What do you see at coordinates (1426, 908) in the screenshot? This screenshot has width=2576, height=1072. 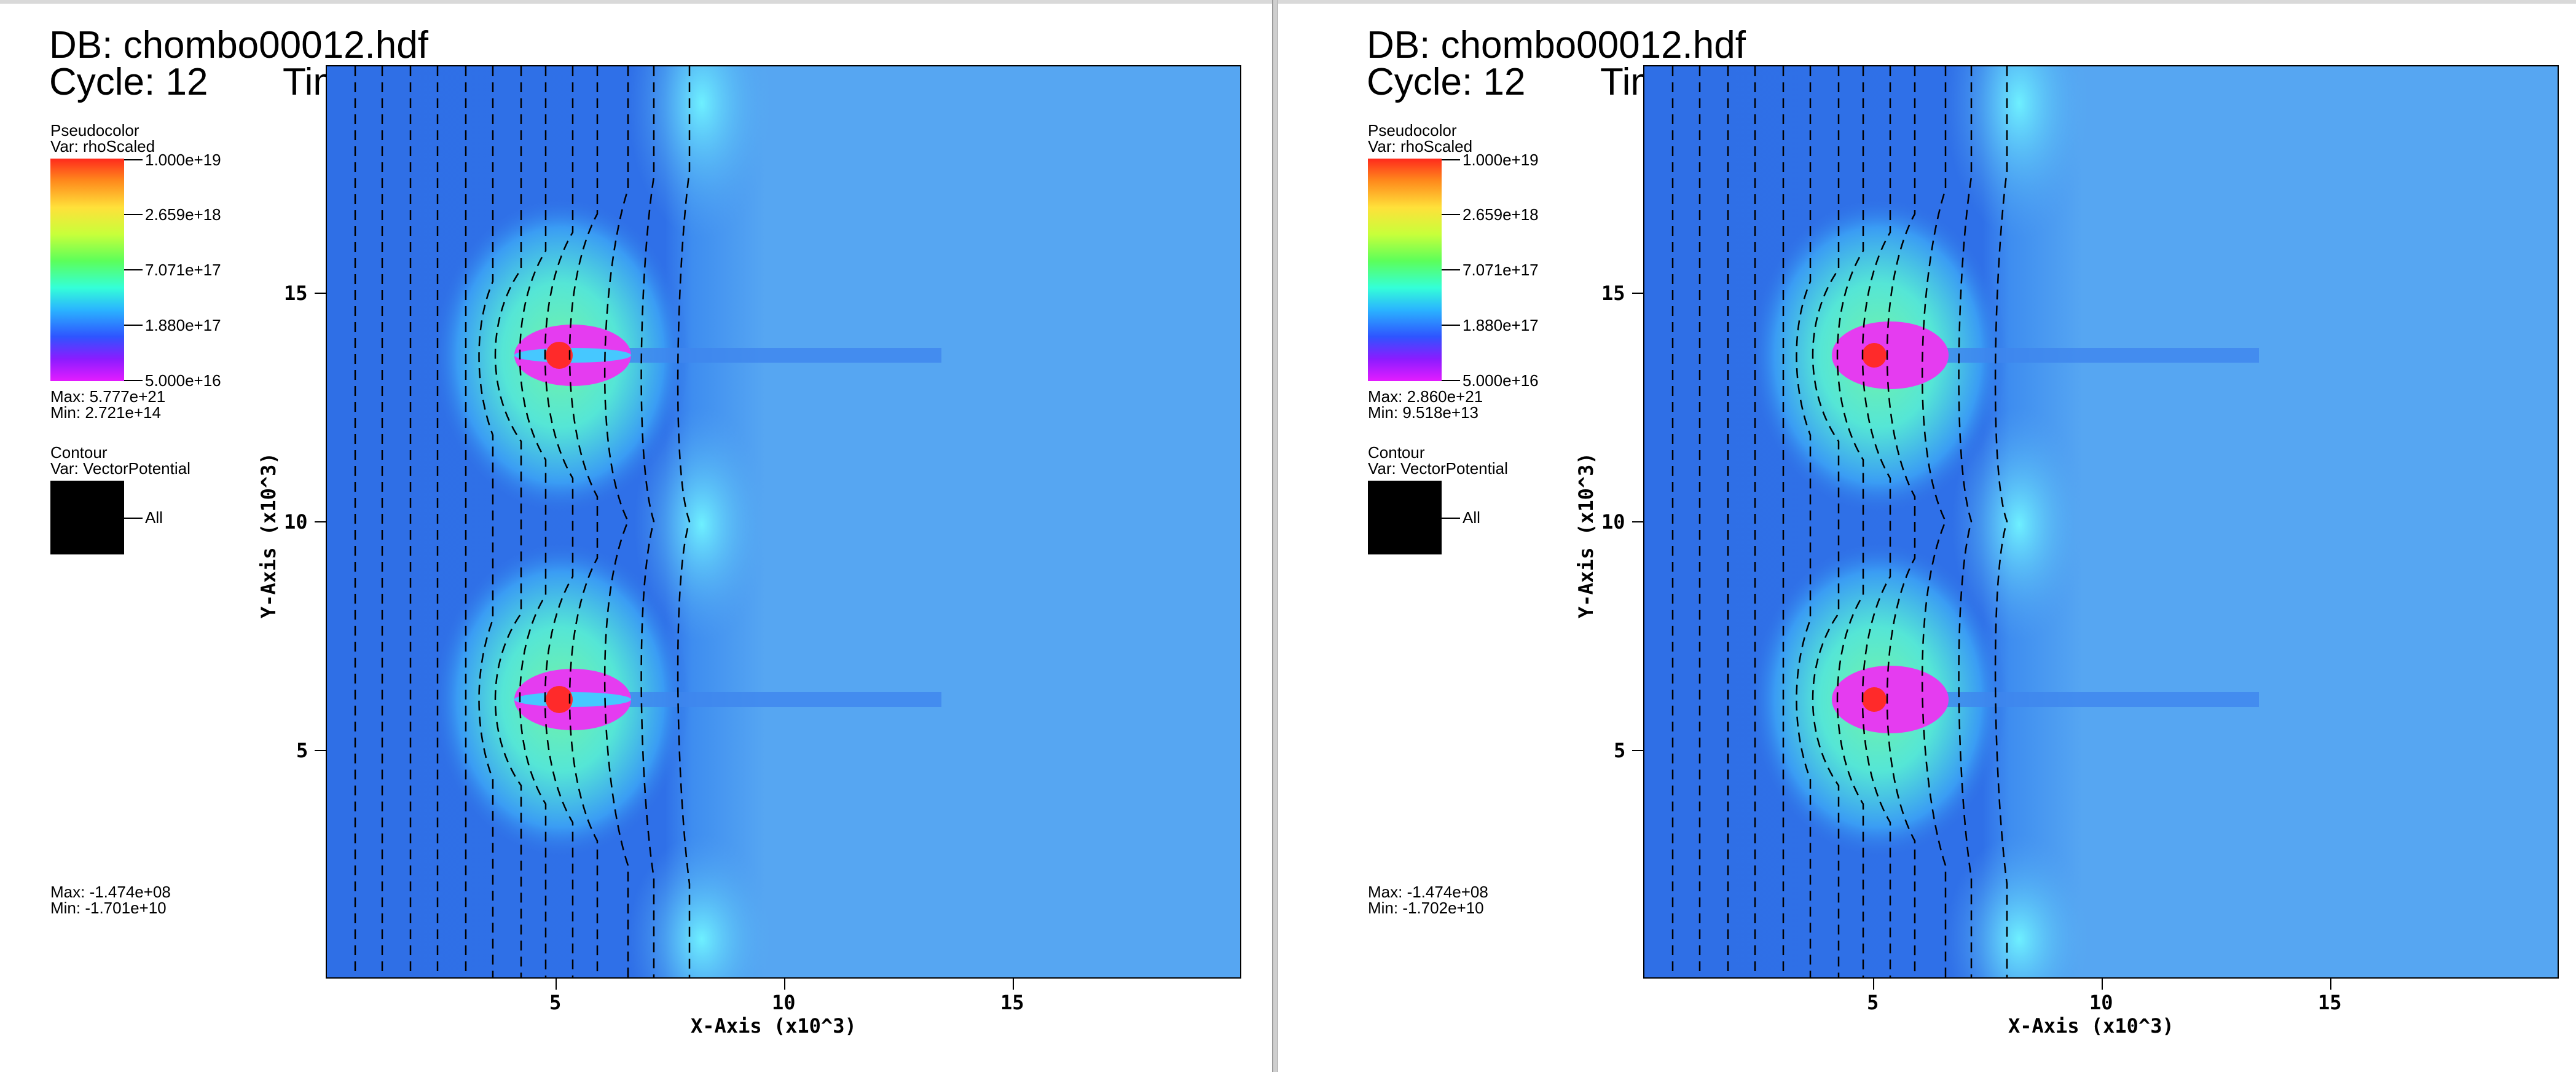 I see `contour-min: Min: -1.702e+10` at bounding box center [1426, 908].